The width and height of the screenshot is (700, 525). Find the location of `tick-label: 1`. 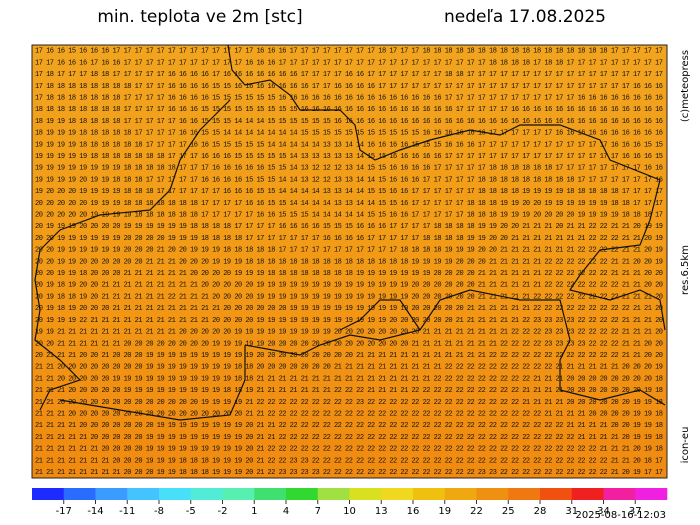

tick-label: 1 is located at coordinates (254, 511).